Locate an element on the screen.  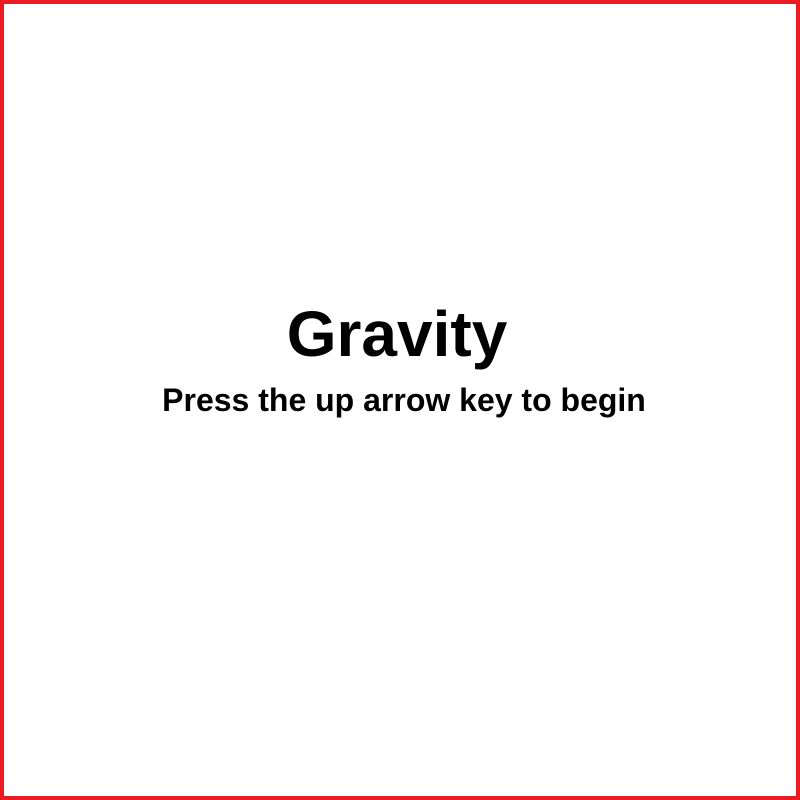
game-title: Gravity is located at coordinates (397, 334).